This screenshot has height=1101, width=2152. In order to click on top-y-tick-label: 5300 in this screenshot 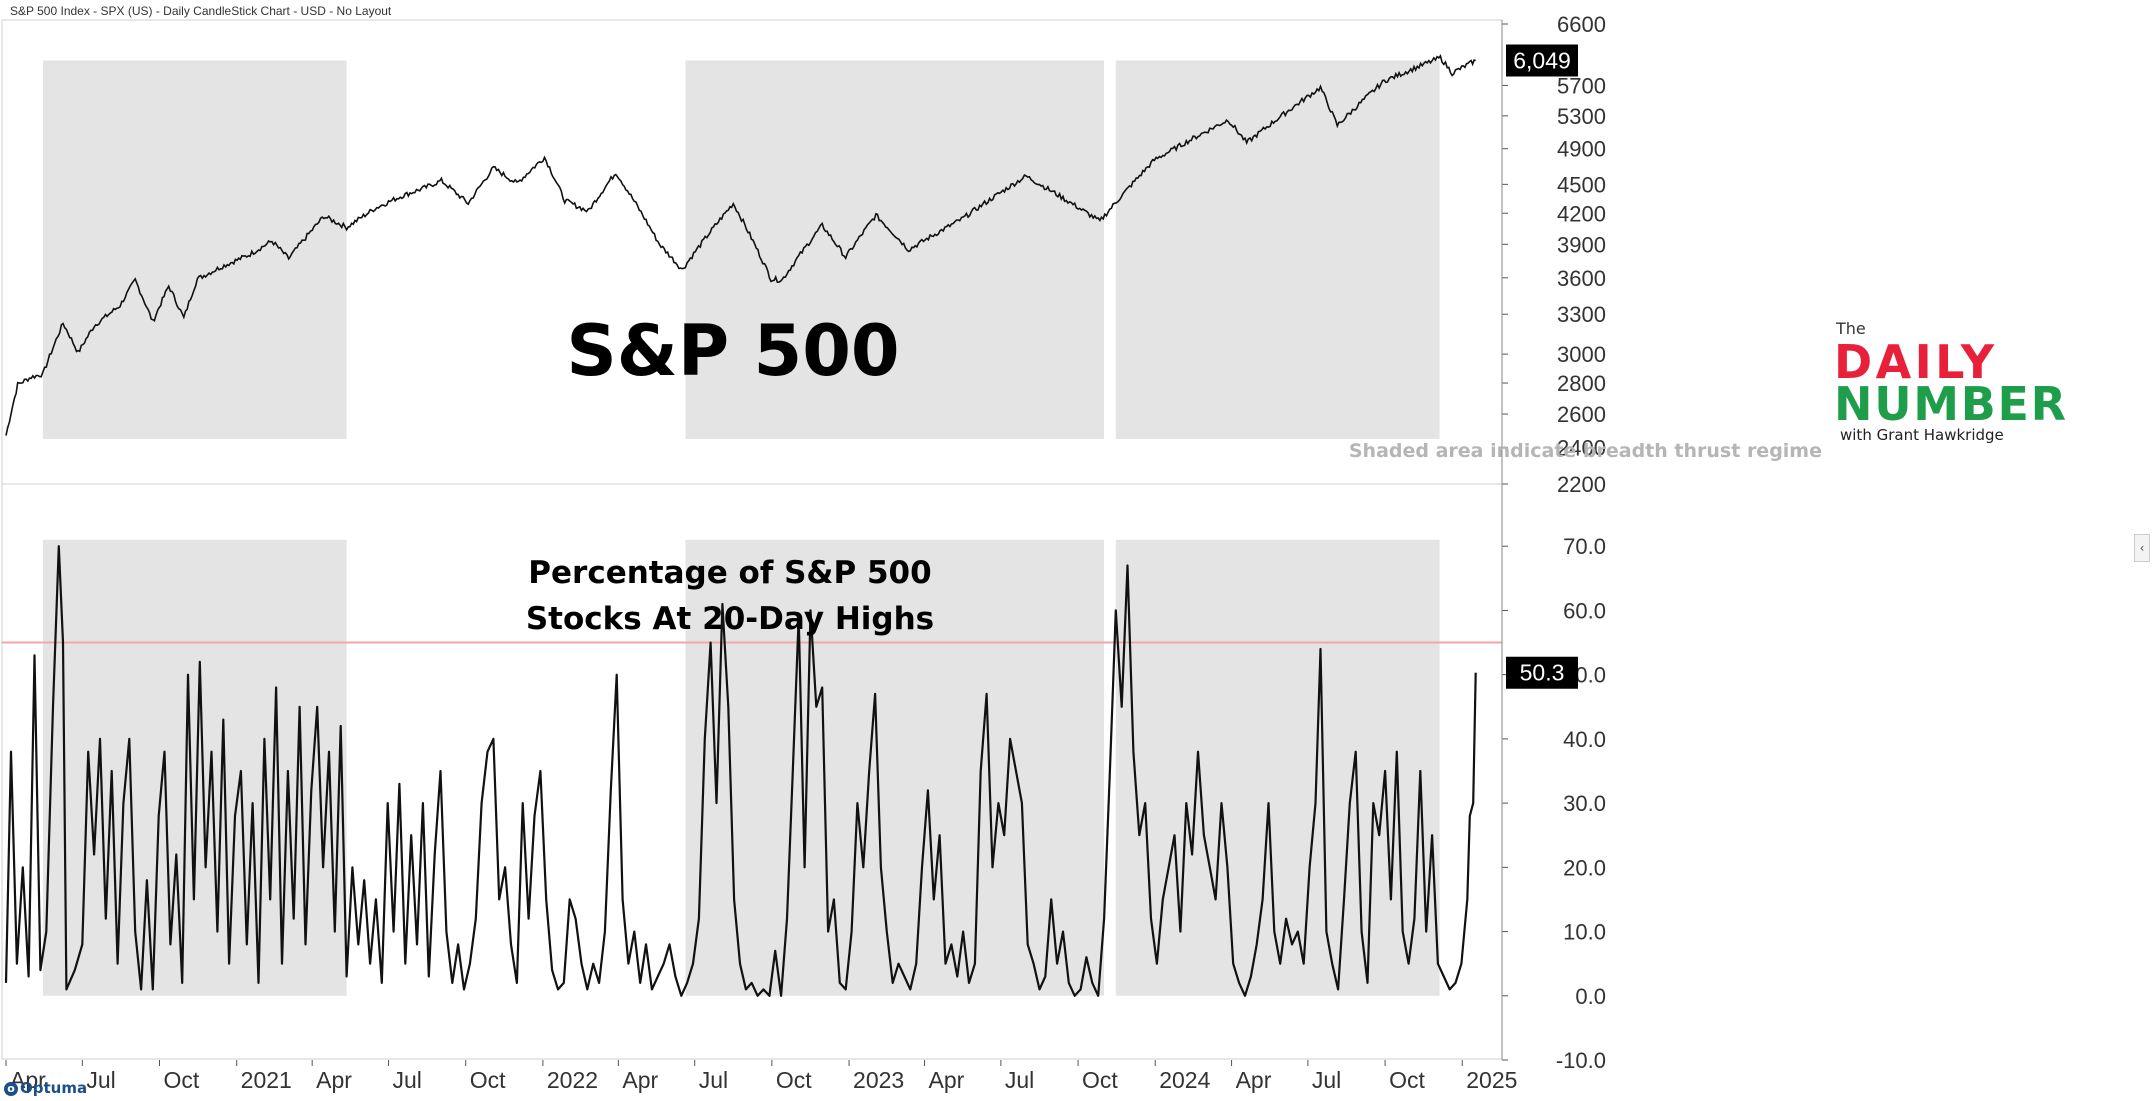, I will do `click(1581, 116)`.